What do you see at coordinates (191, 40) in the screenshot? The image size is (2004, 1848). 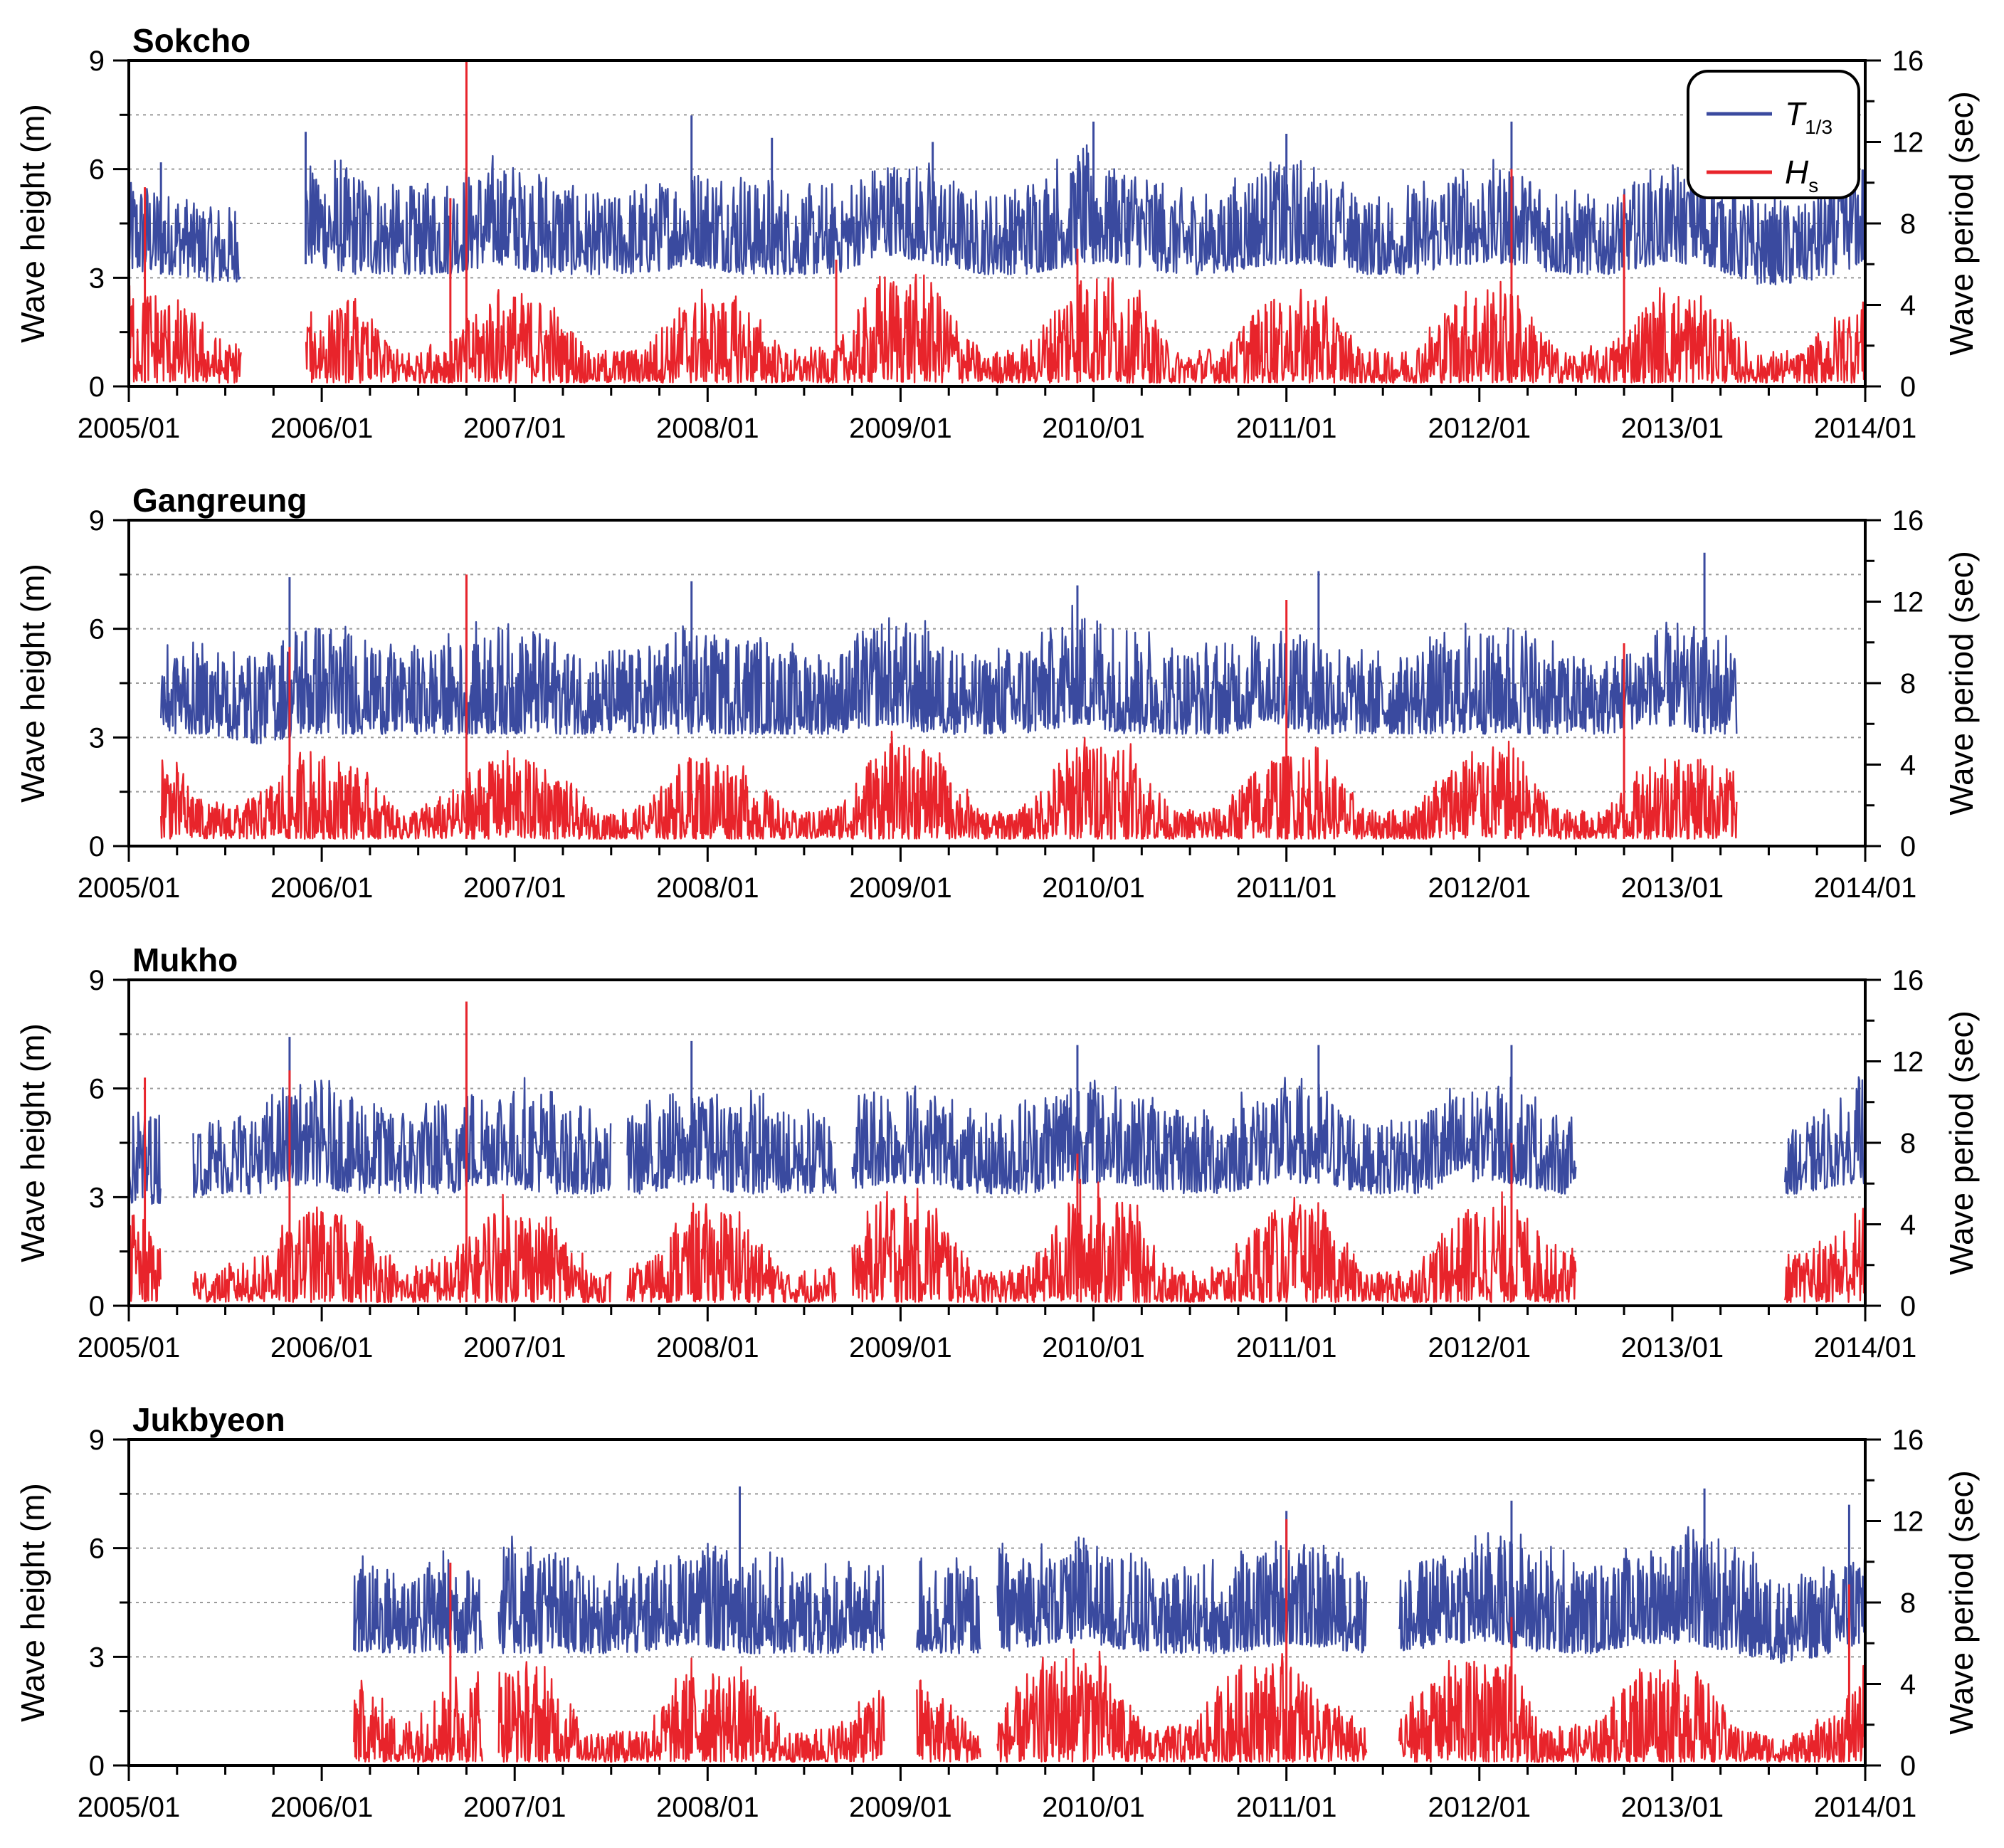 I see `panel-title: Sokcho` at bounding box center [191, 40].